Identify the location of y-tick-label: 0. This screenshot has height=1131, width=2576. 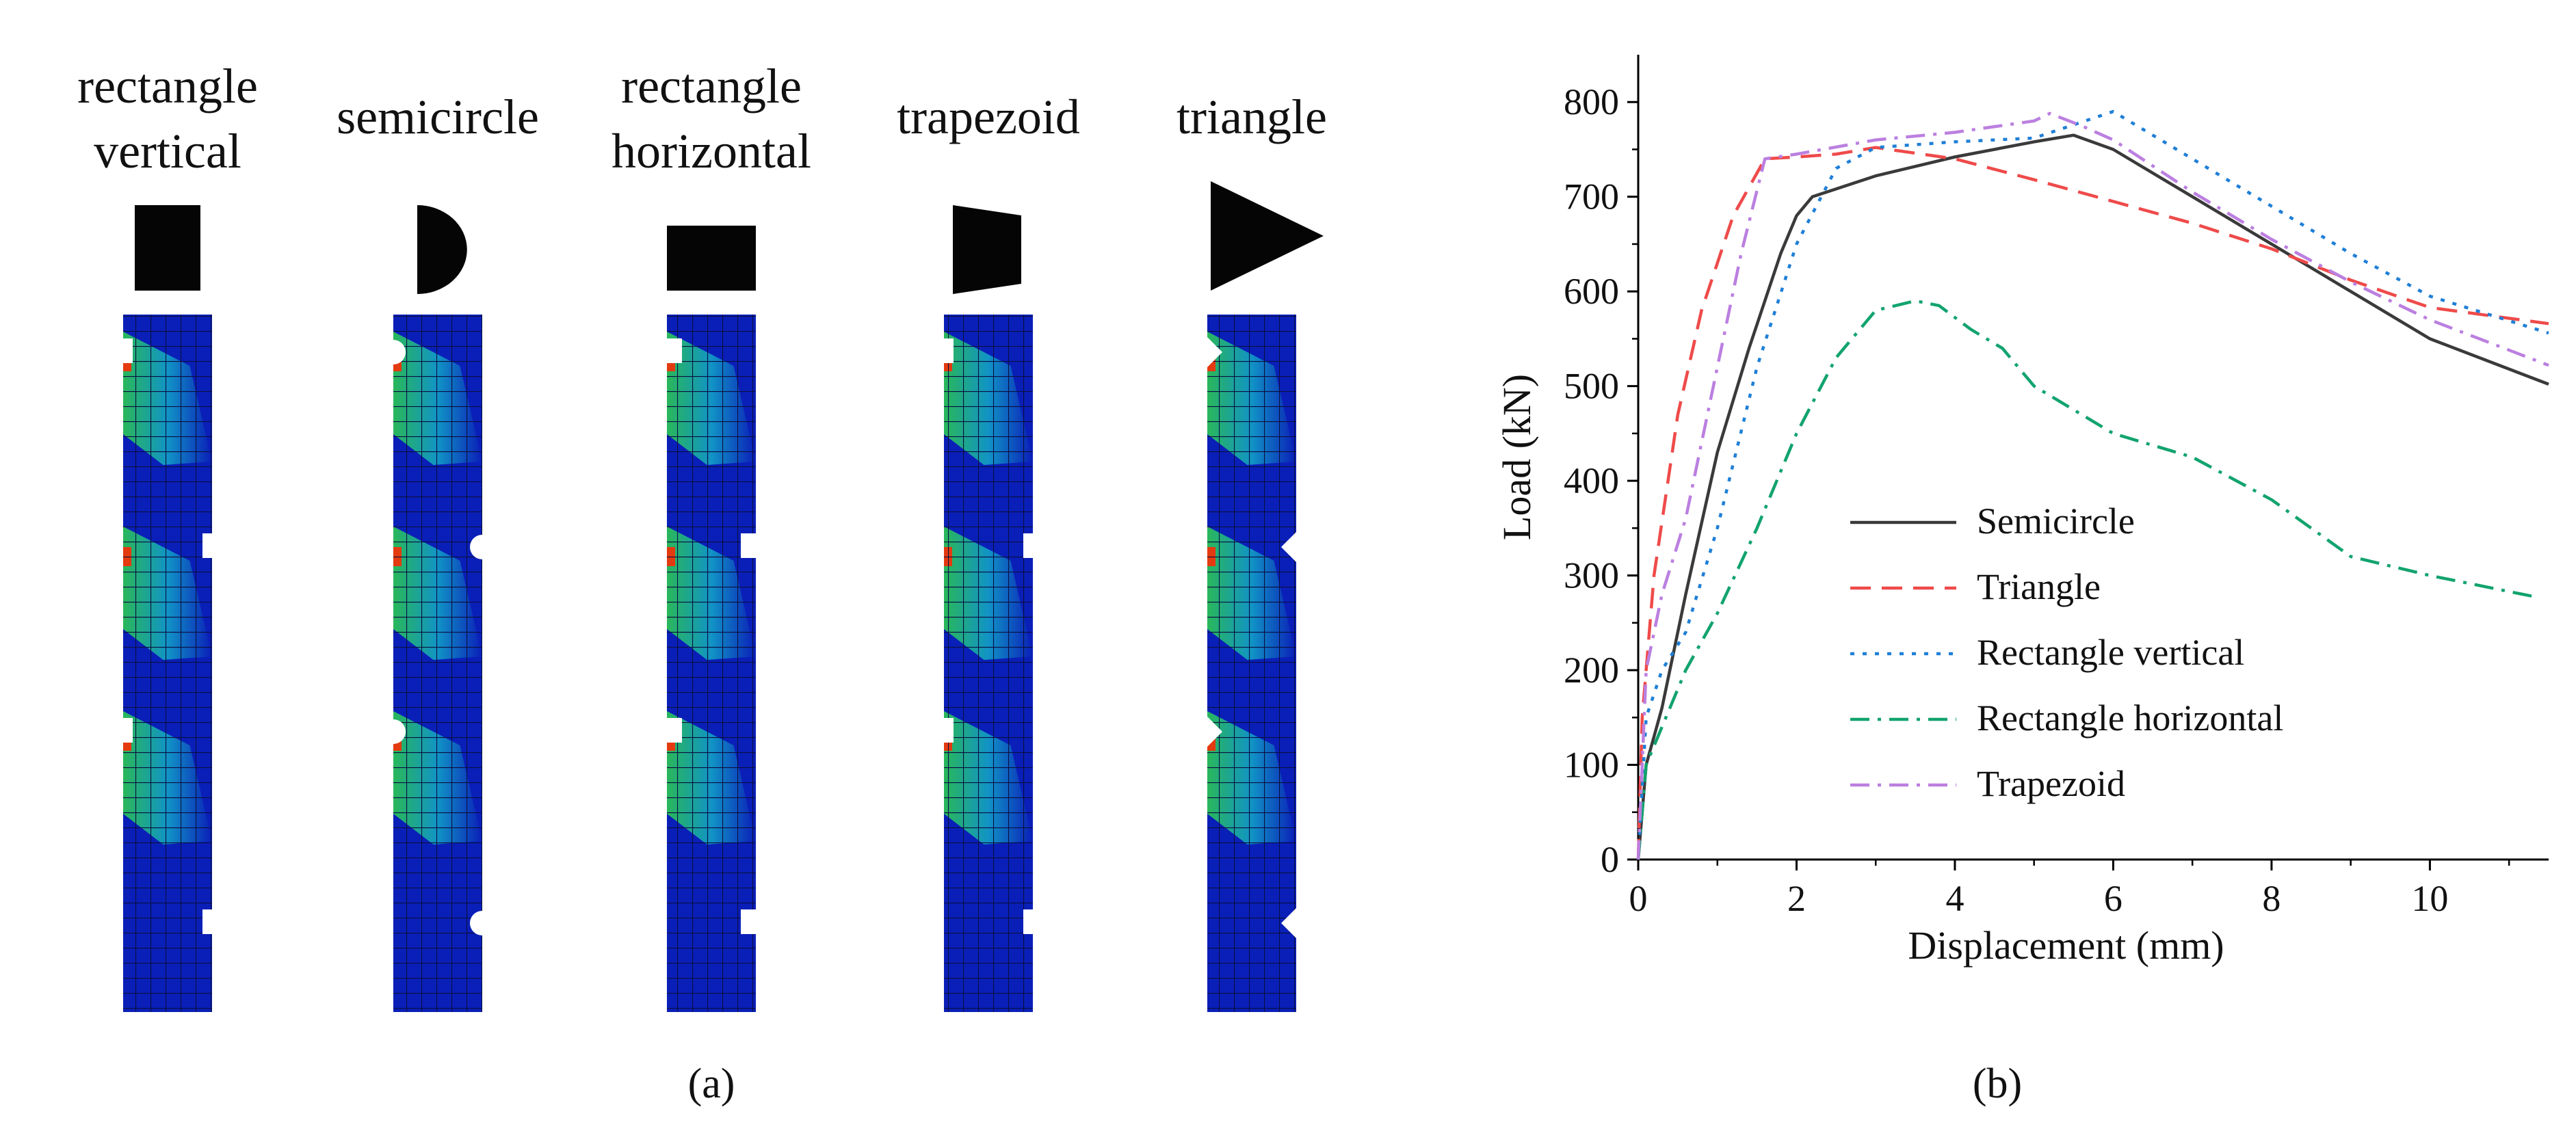
(1610, 859).